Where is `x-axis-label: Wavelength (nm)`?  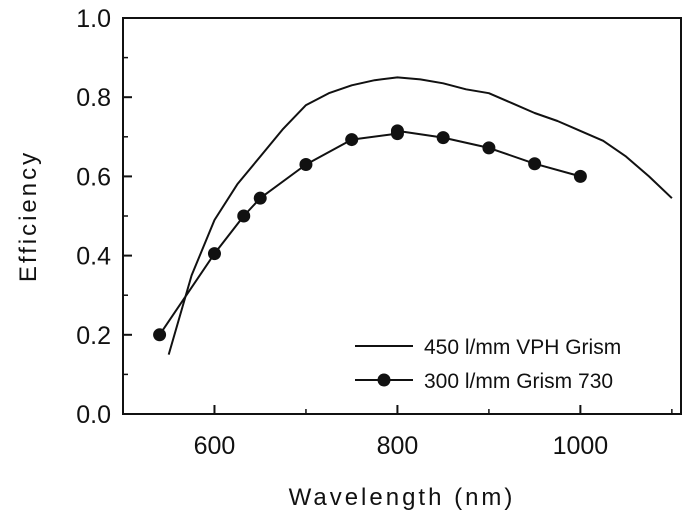 x-axis-label: Wavelength (nm) is located at coordinates (402, 497).